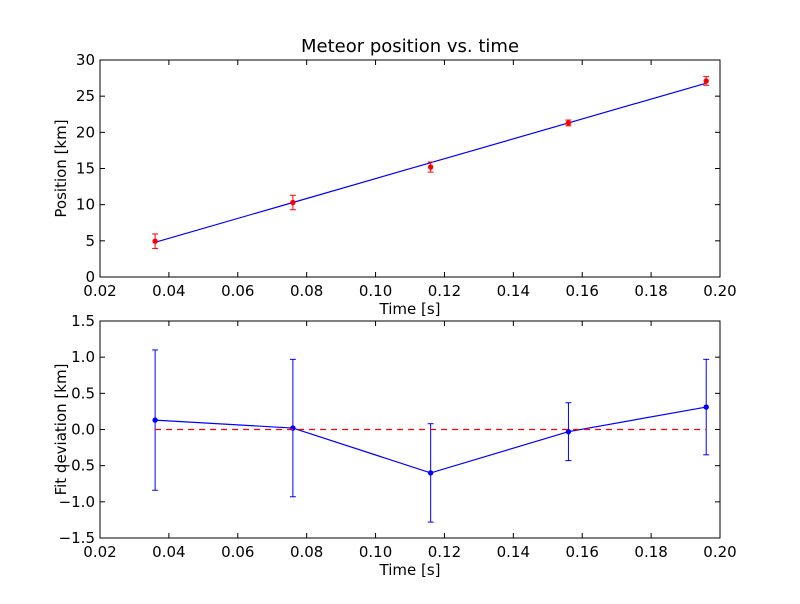 This screenshot has height=604, width=800. What do you see at coordinates (375, 291) in the screenshot?
I see `position-xtick-label: 0.10` at bounding box center [375, 291].